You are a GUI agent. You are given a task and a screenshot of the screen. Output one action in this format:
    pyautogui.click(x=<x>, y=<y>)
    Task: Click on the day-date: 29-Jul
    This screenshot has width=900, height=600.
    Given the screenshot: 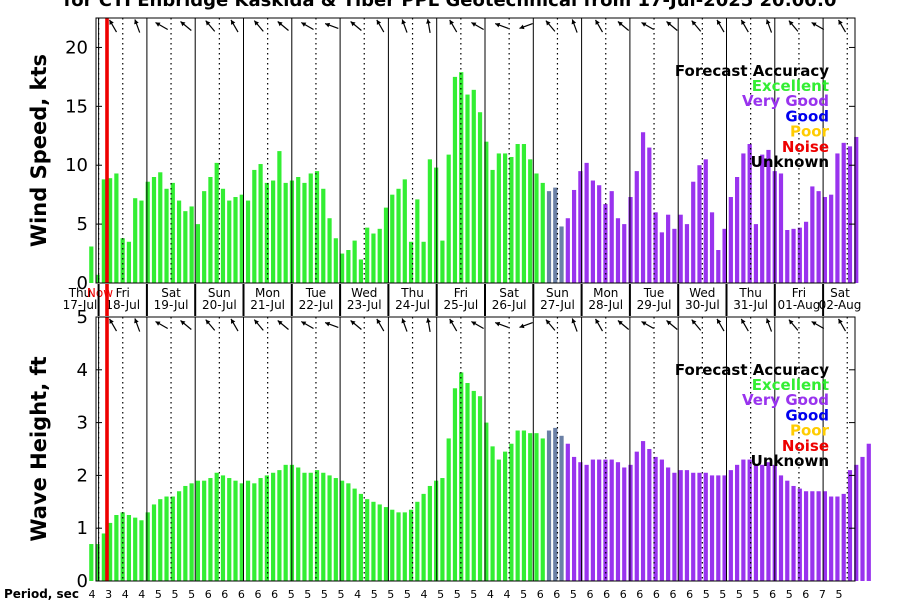 What is the action you would take?
    pyautogui.click(x=654, y=305)
    